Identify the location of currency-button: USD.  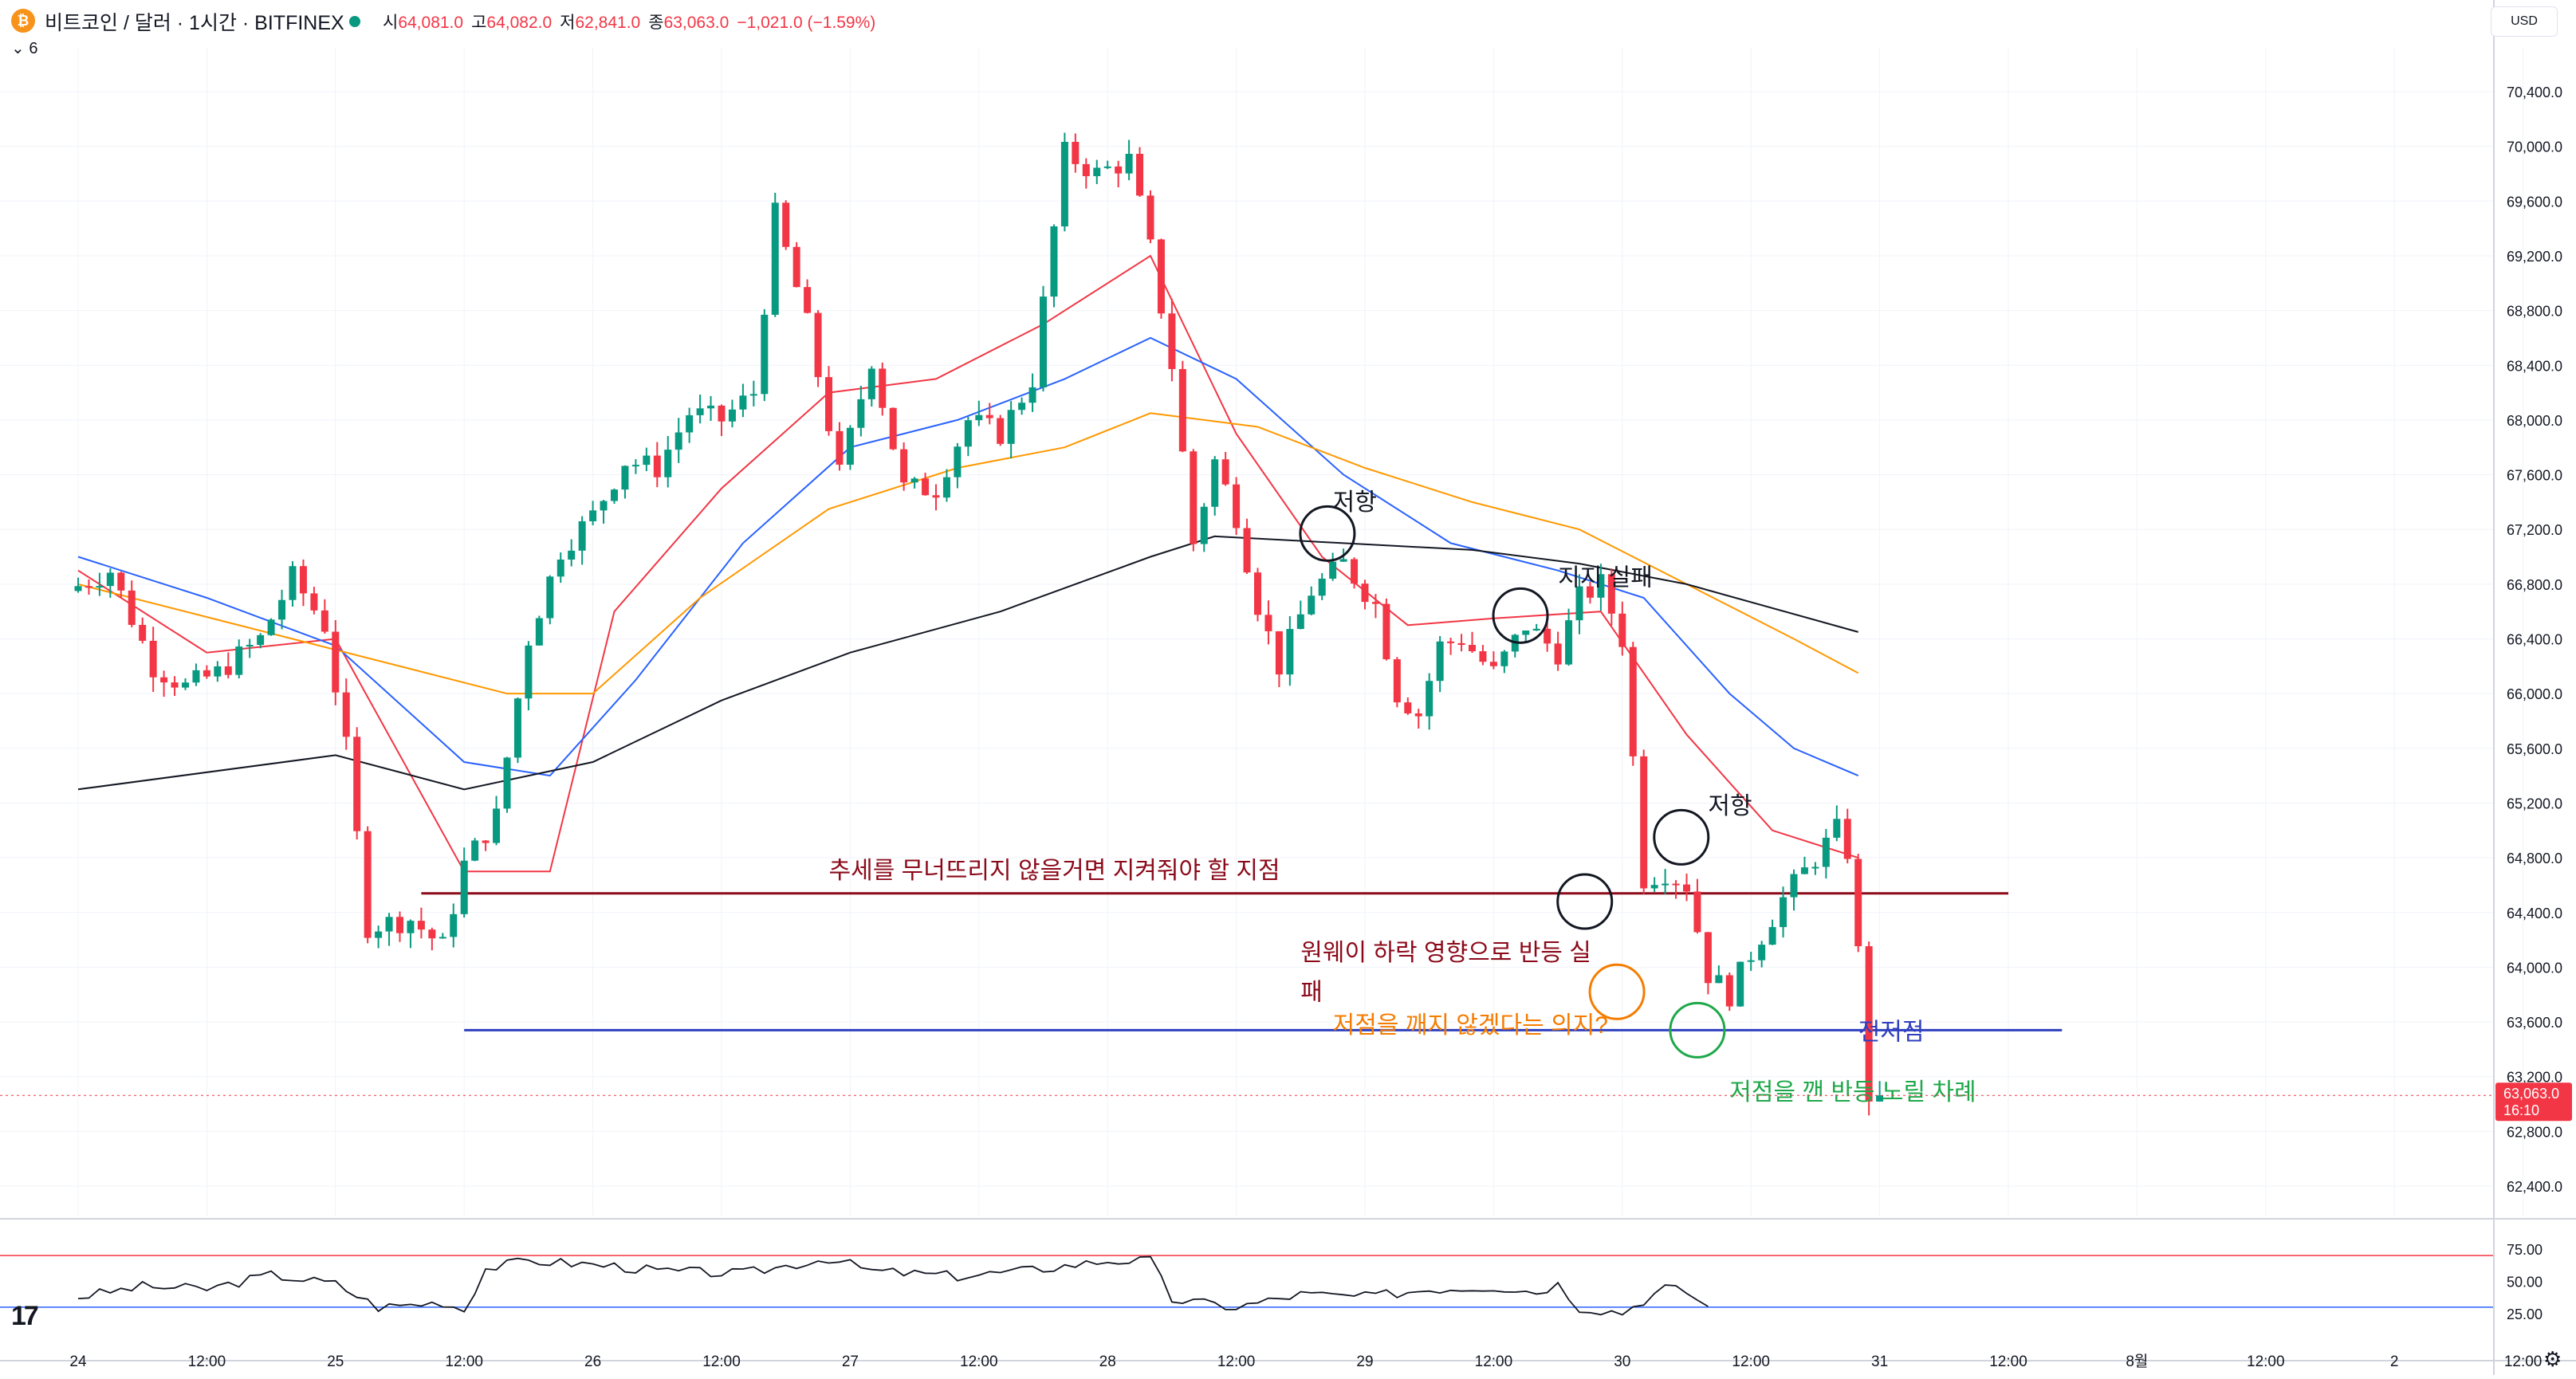
(2525, 21).